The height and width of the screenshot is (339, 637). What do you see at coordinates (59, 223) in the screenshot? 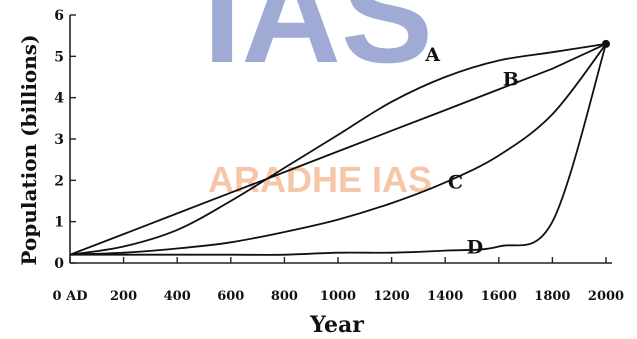
I see `y-tick-label: 1` at bounding box center [59, 223].